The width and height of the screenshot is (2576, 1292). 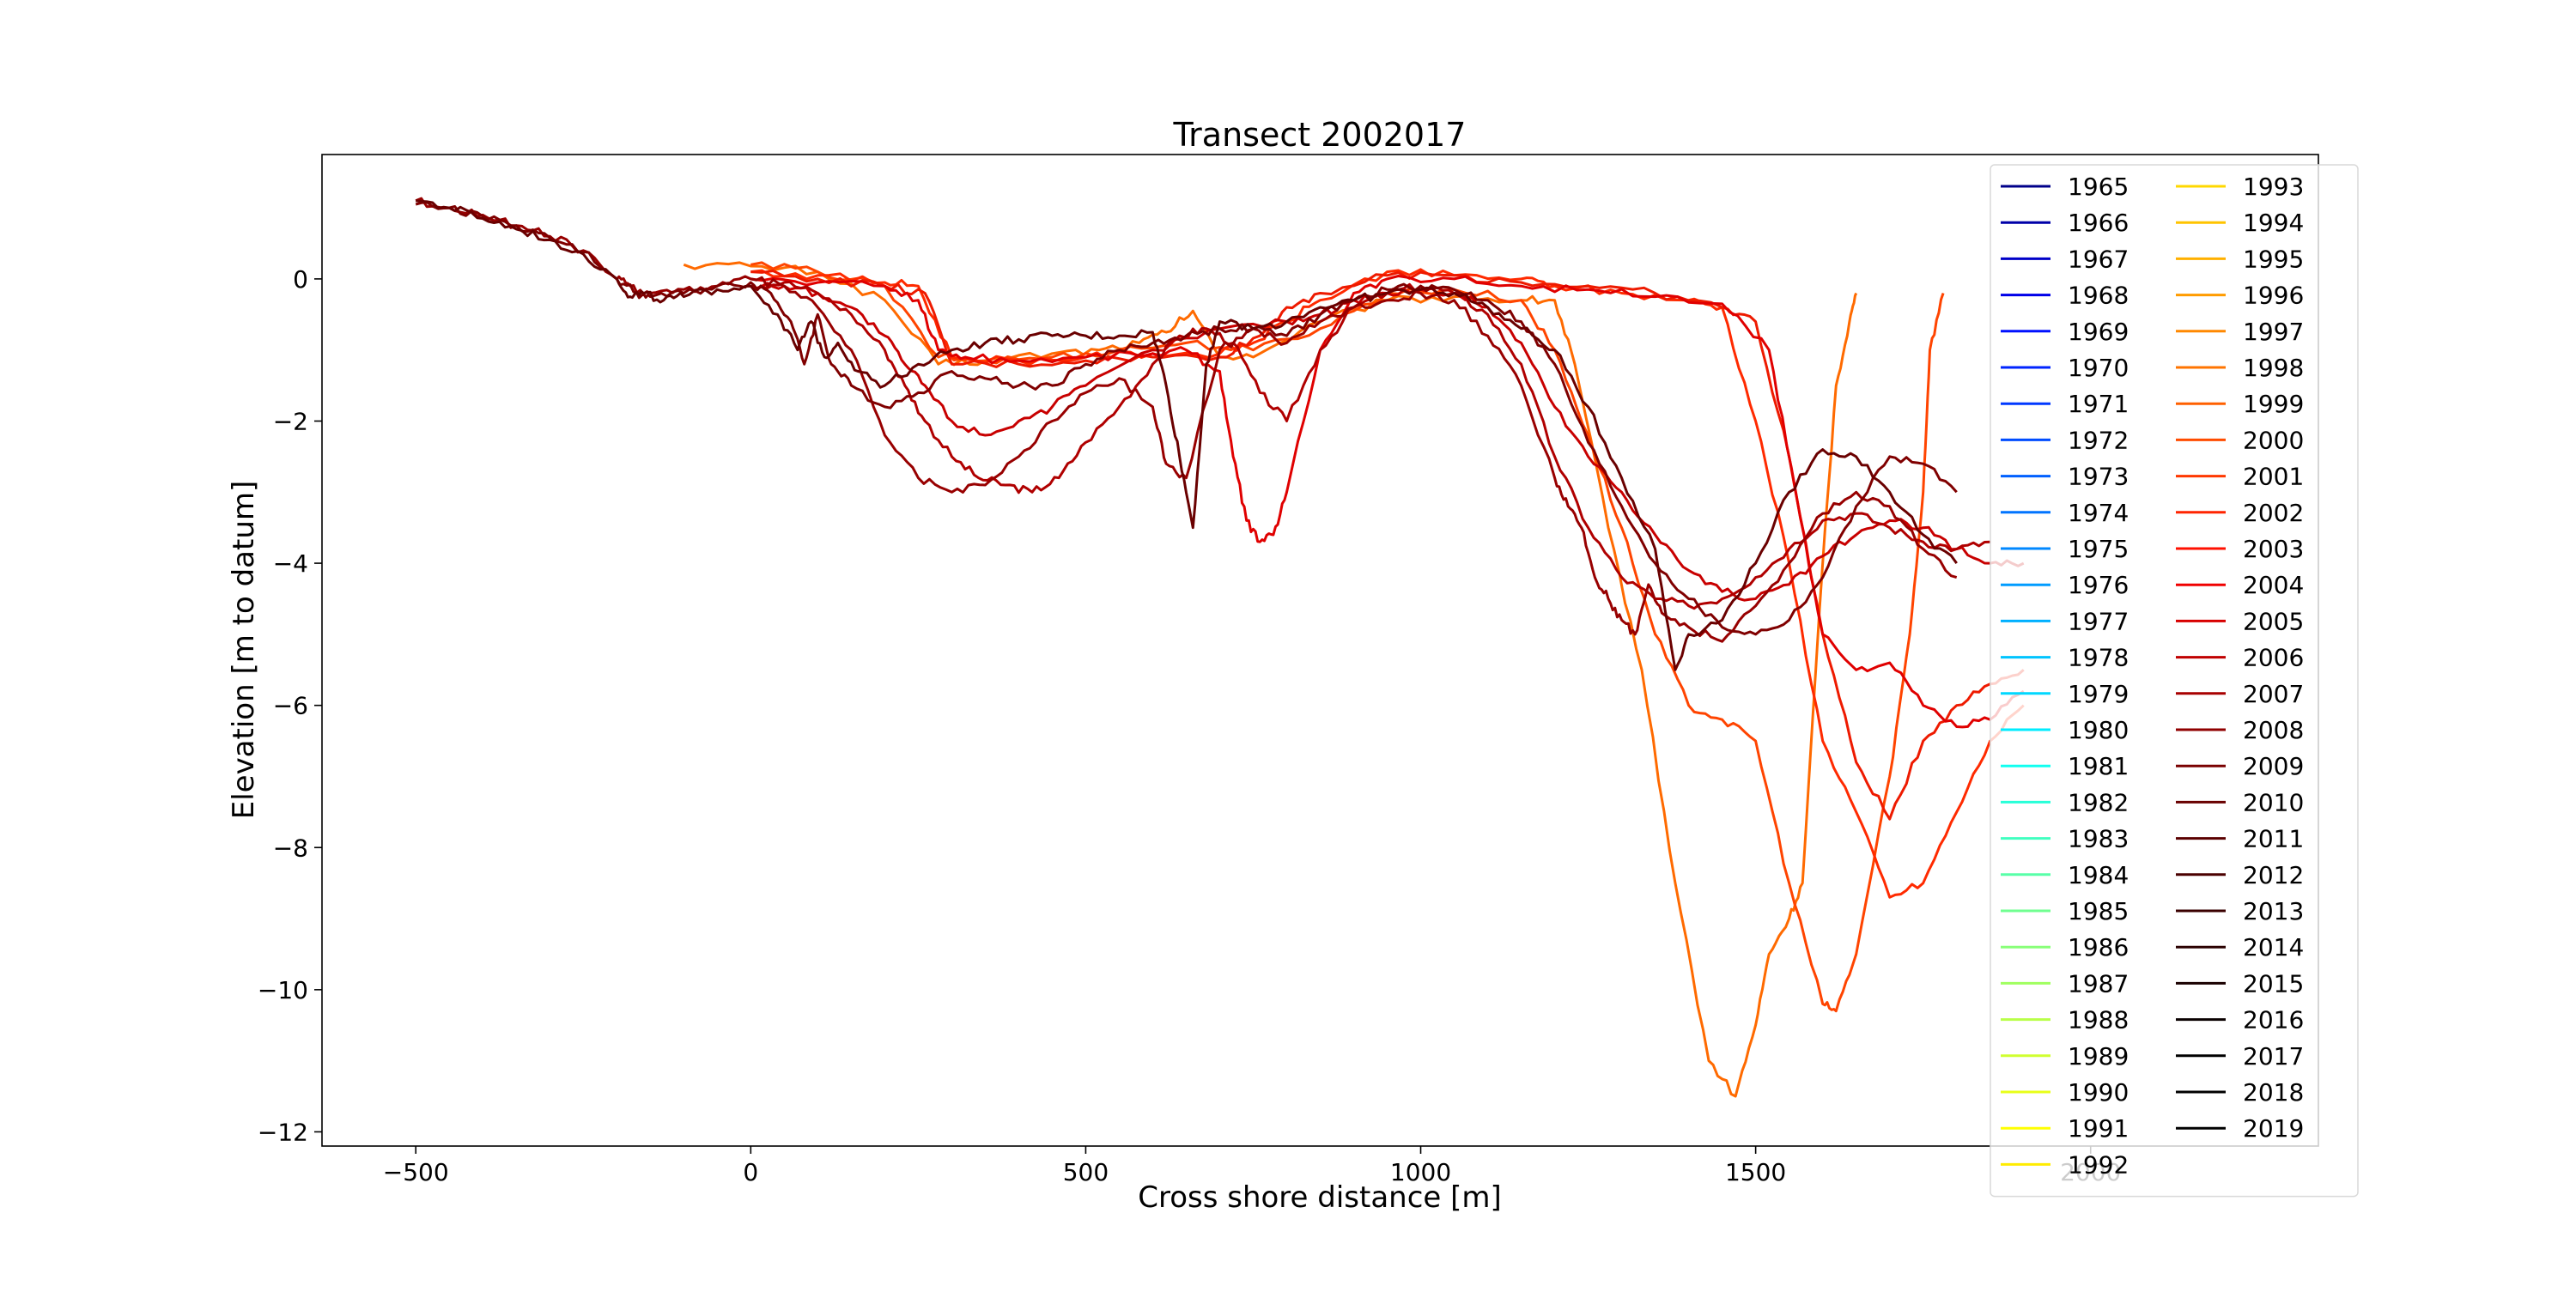 What do you see at coordinates (2098, 1056) in the screenshot?
I see `legend-label: 1989` at bounding box center [2098, 1056].